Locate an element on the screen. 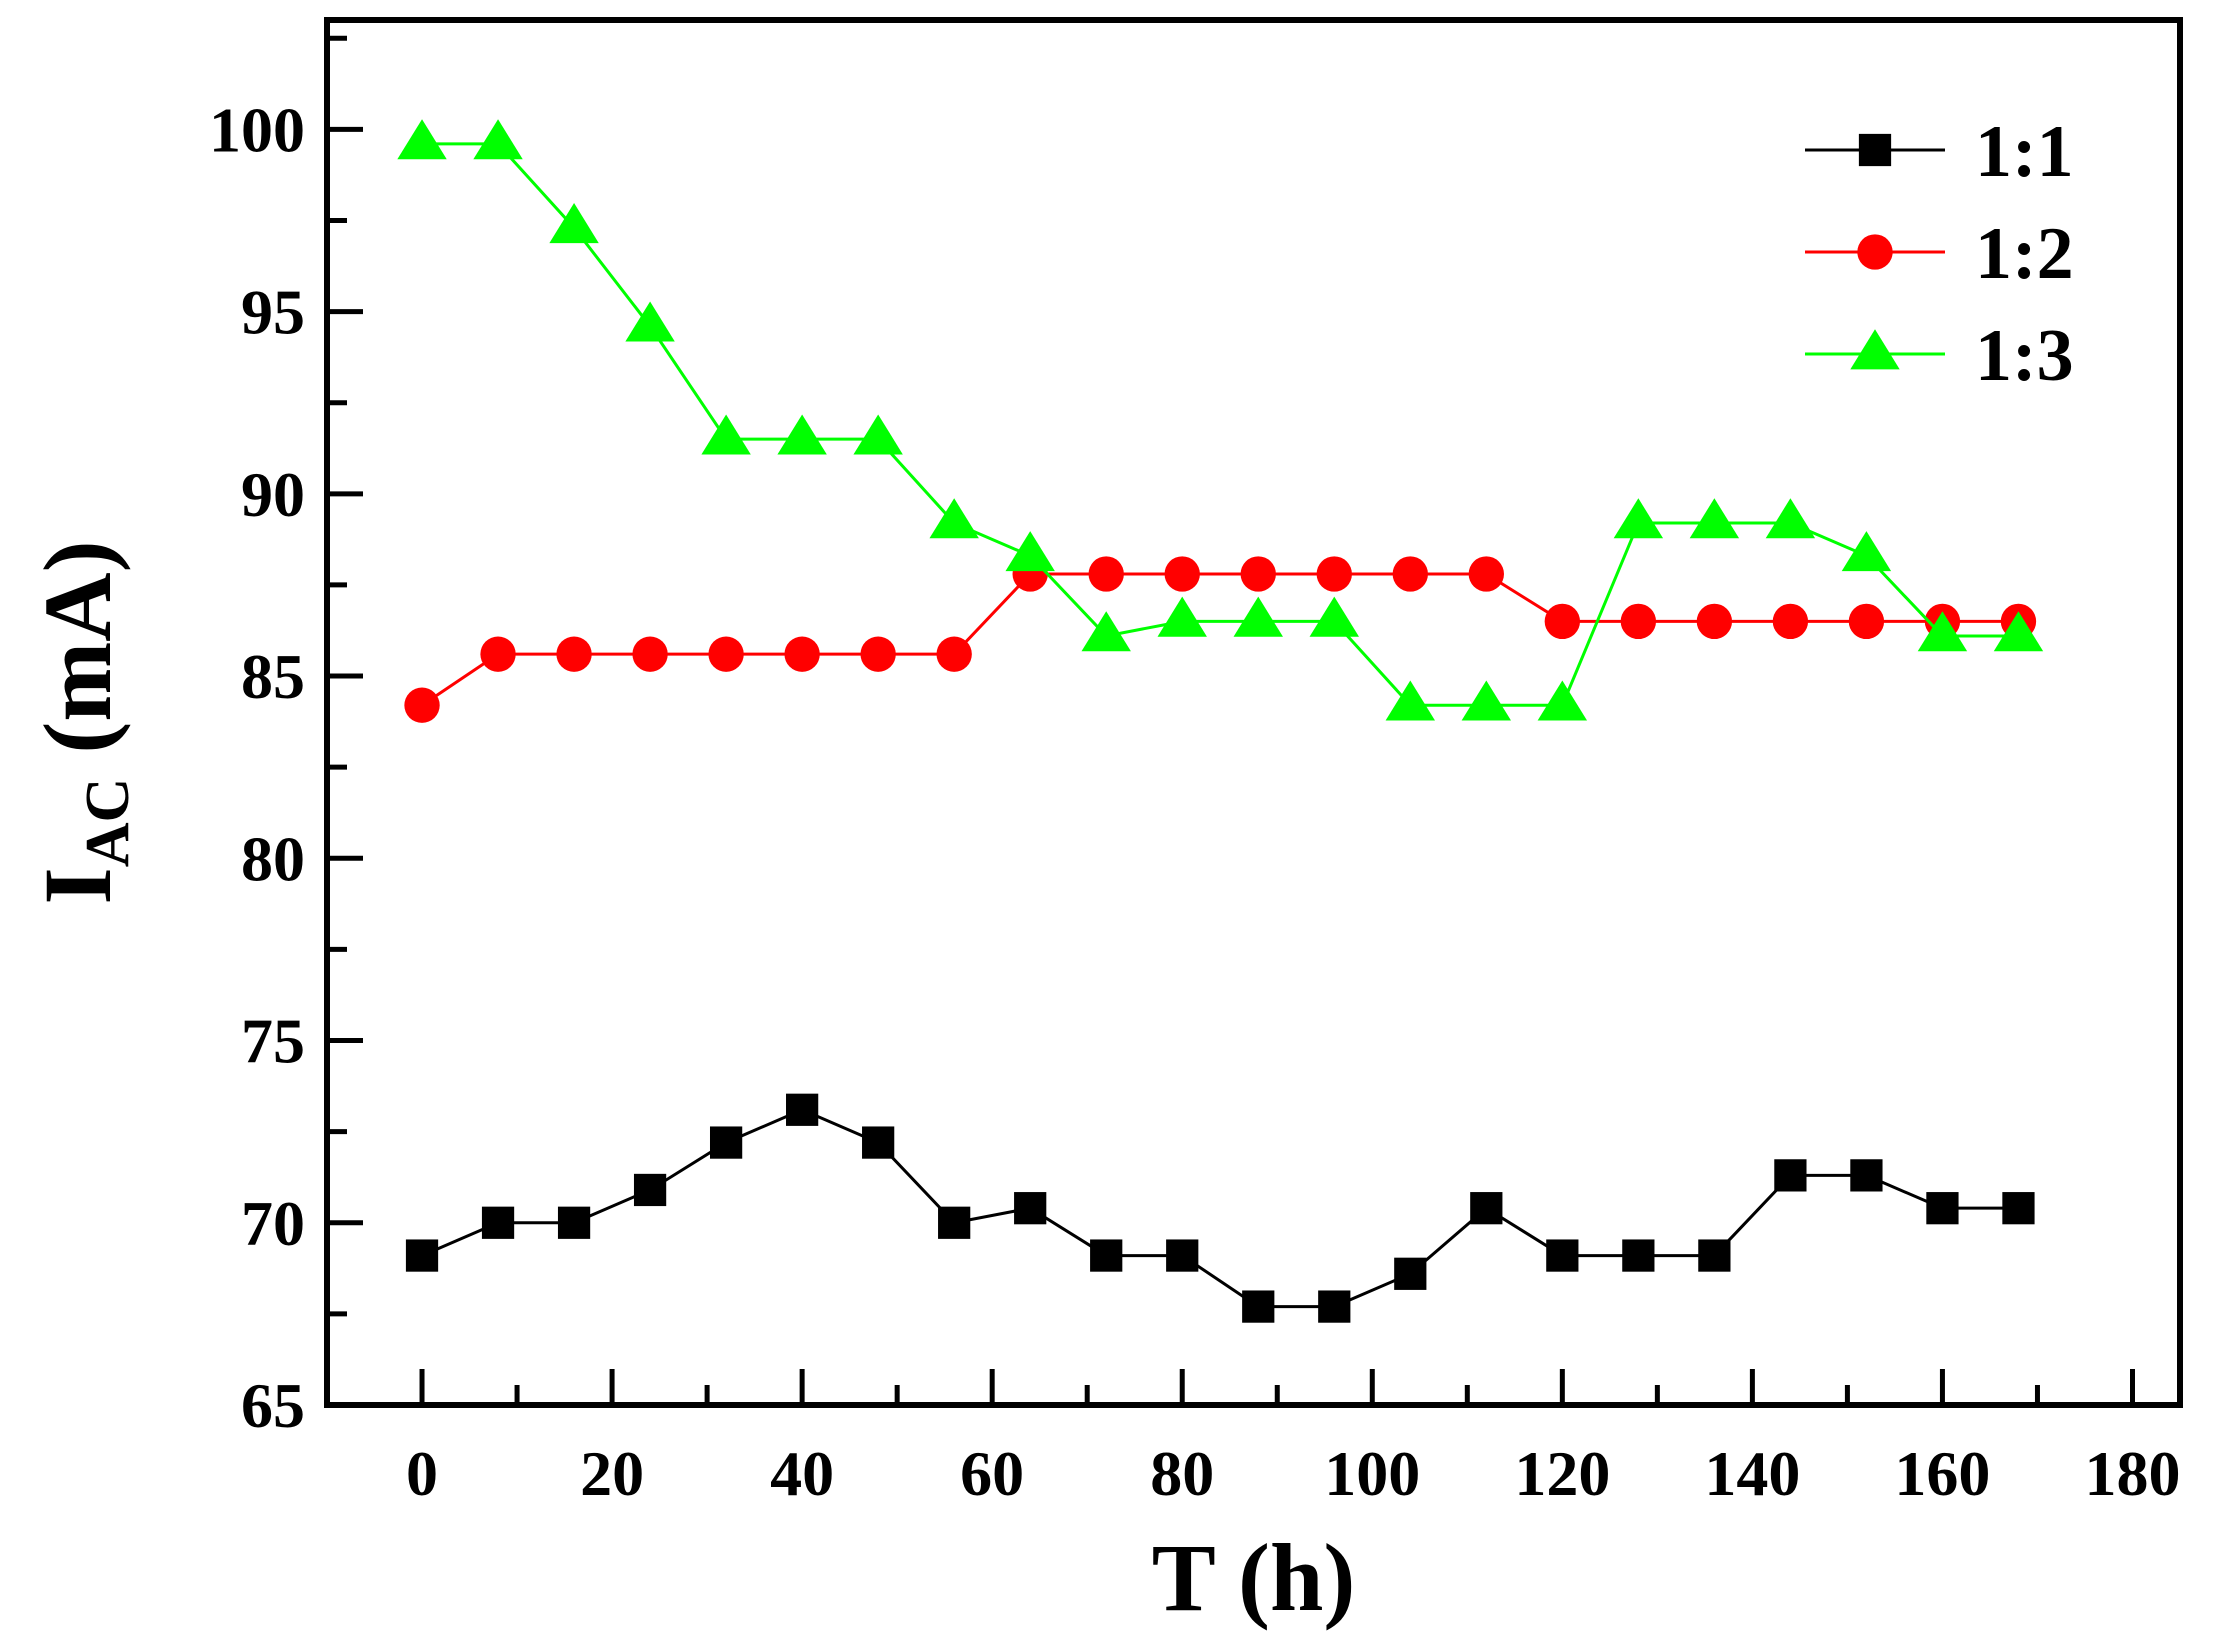  legend-label-1-2: 1:2 is located at coordinates (2024, 254).